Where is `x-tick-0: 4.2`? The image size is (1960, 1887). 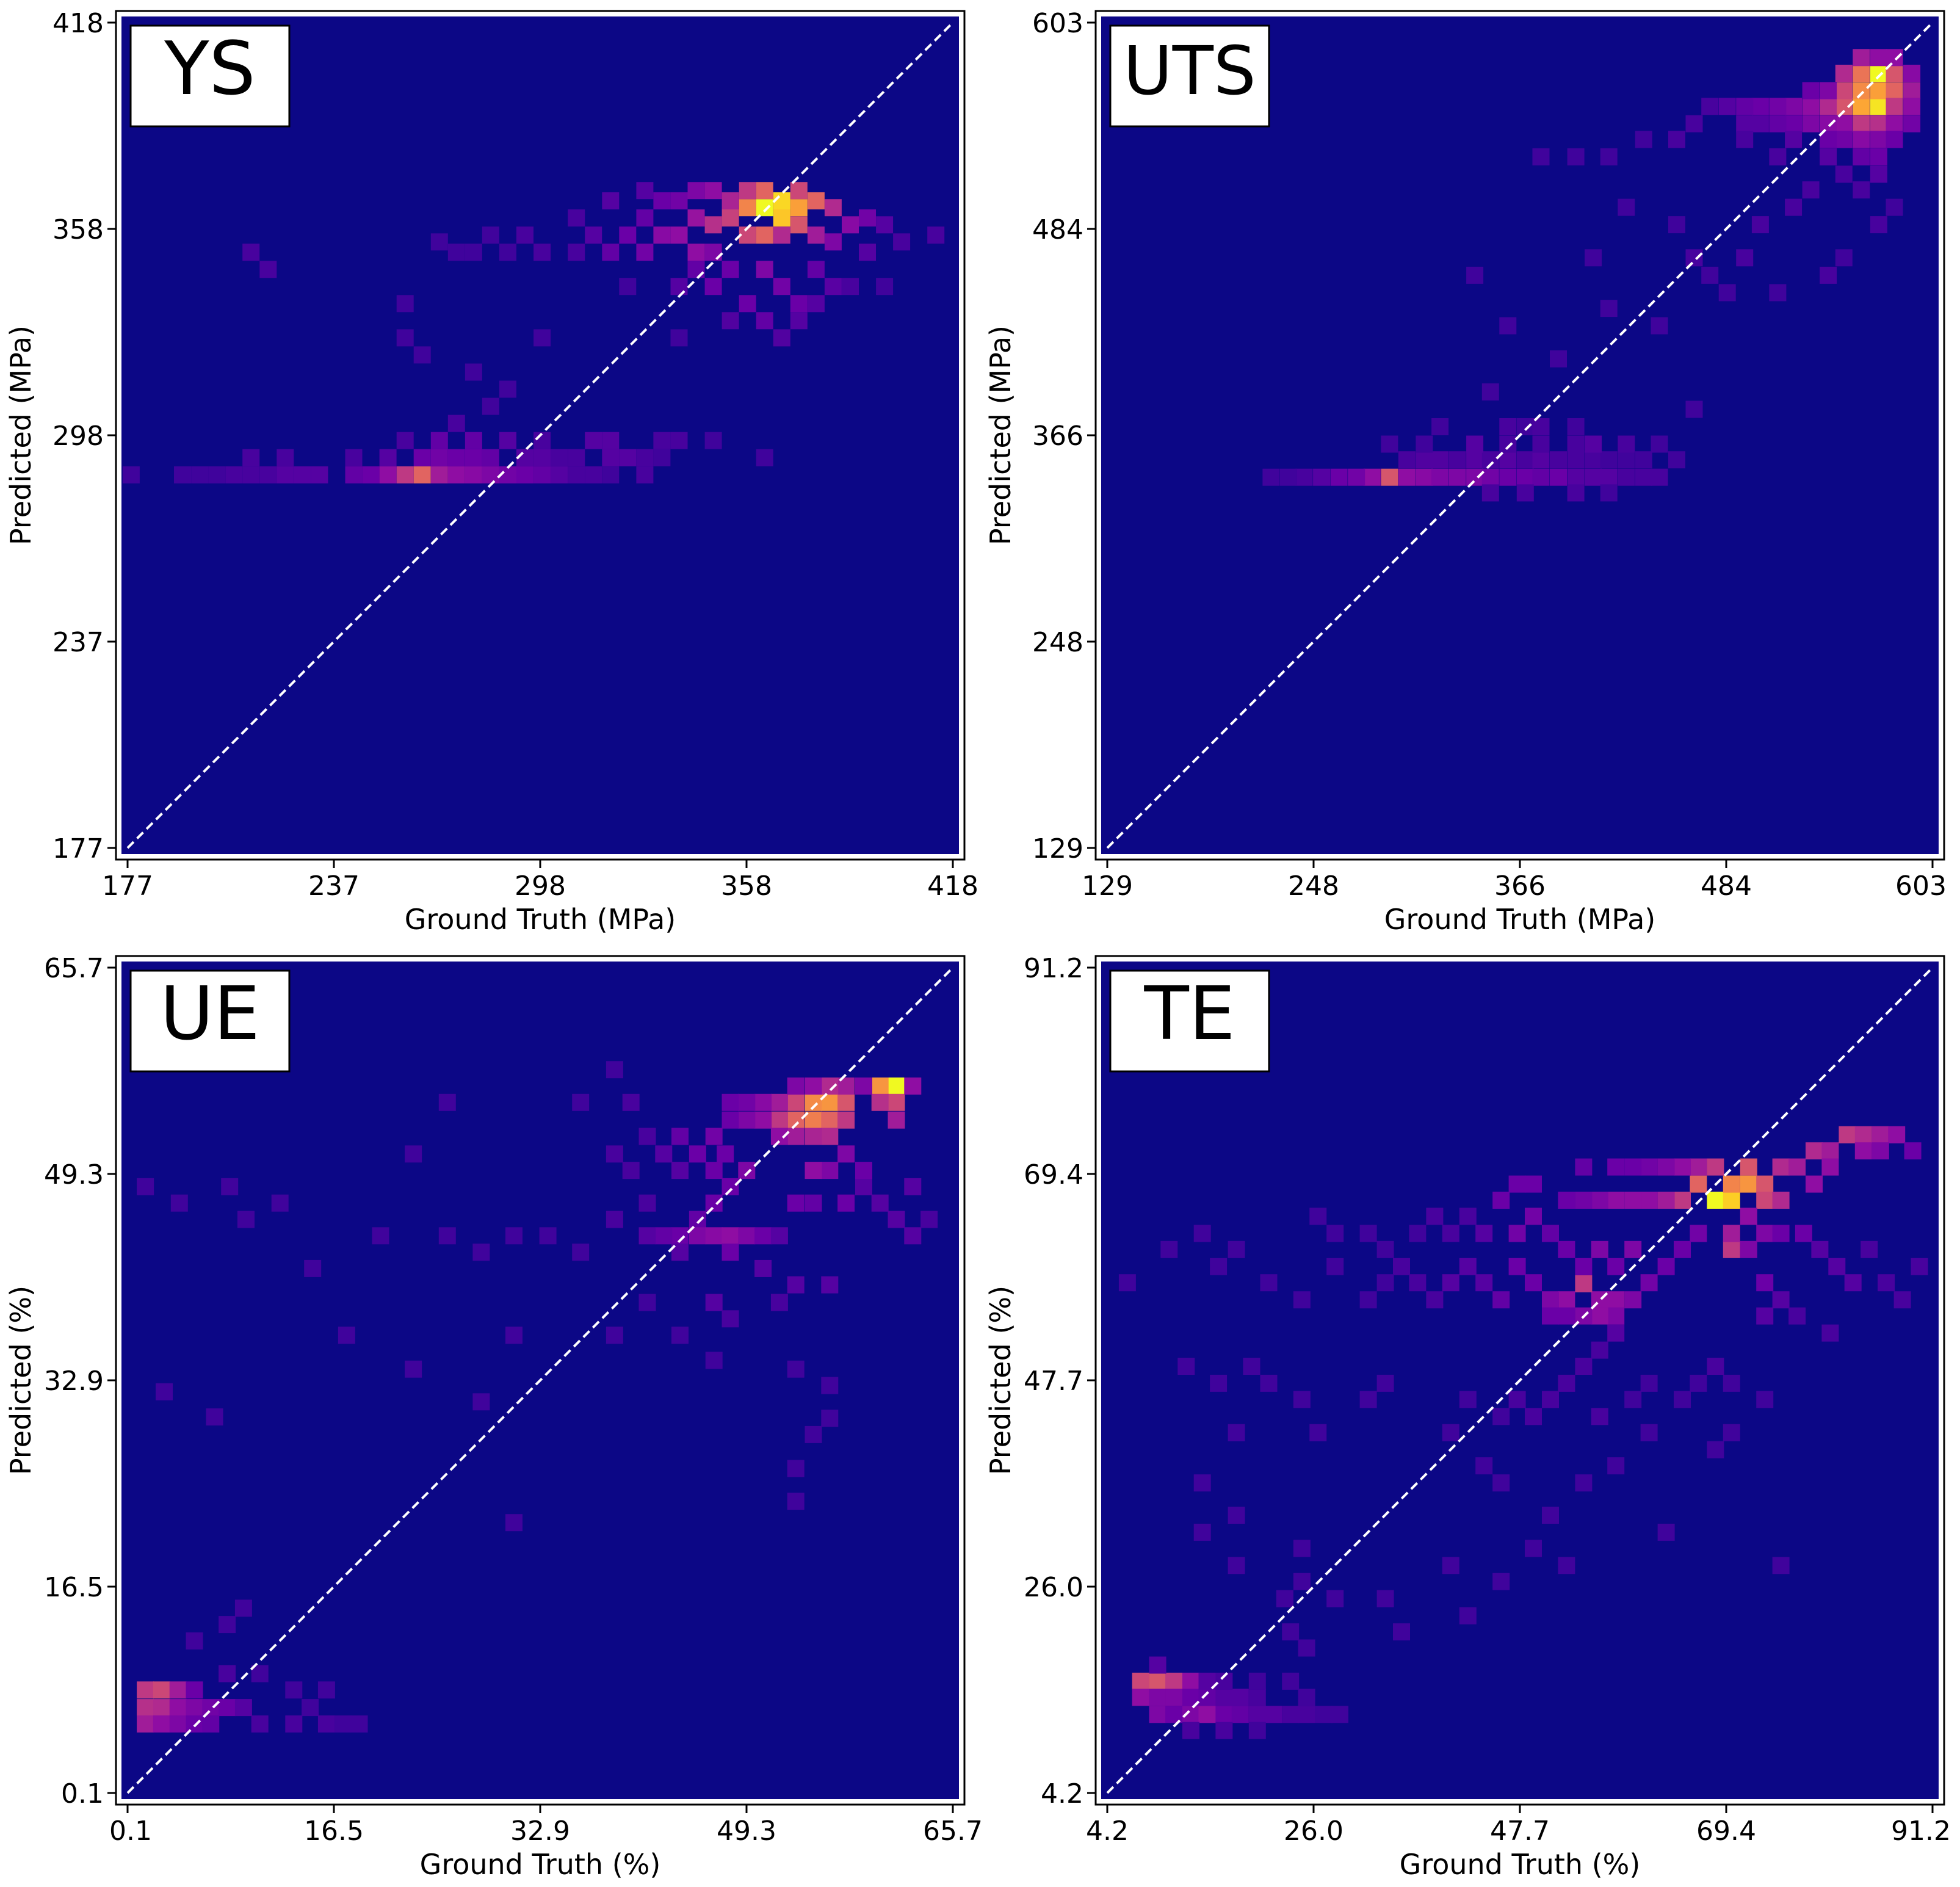
x-tick-0: 4.2 is located at coordinates (1108, 1826).